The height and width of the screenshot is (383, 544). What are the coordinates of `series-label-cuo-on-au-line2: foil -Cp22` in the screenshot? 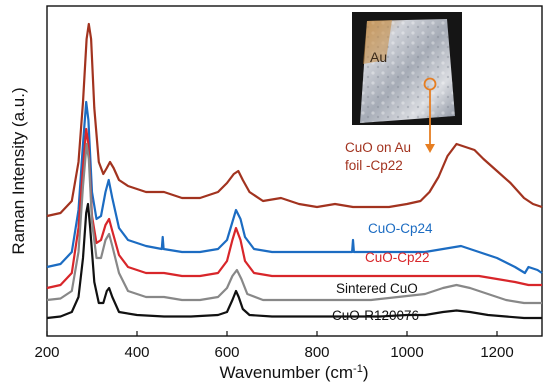 It's located at (374, 165).